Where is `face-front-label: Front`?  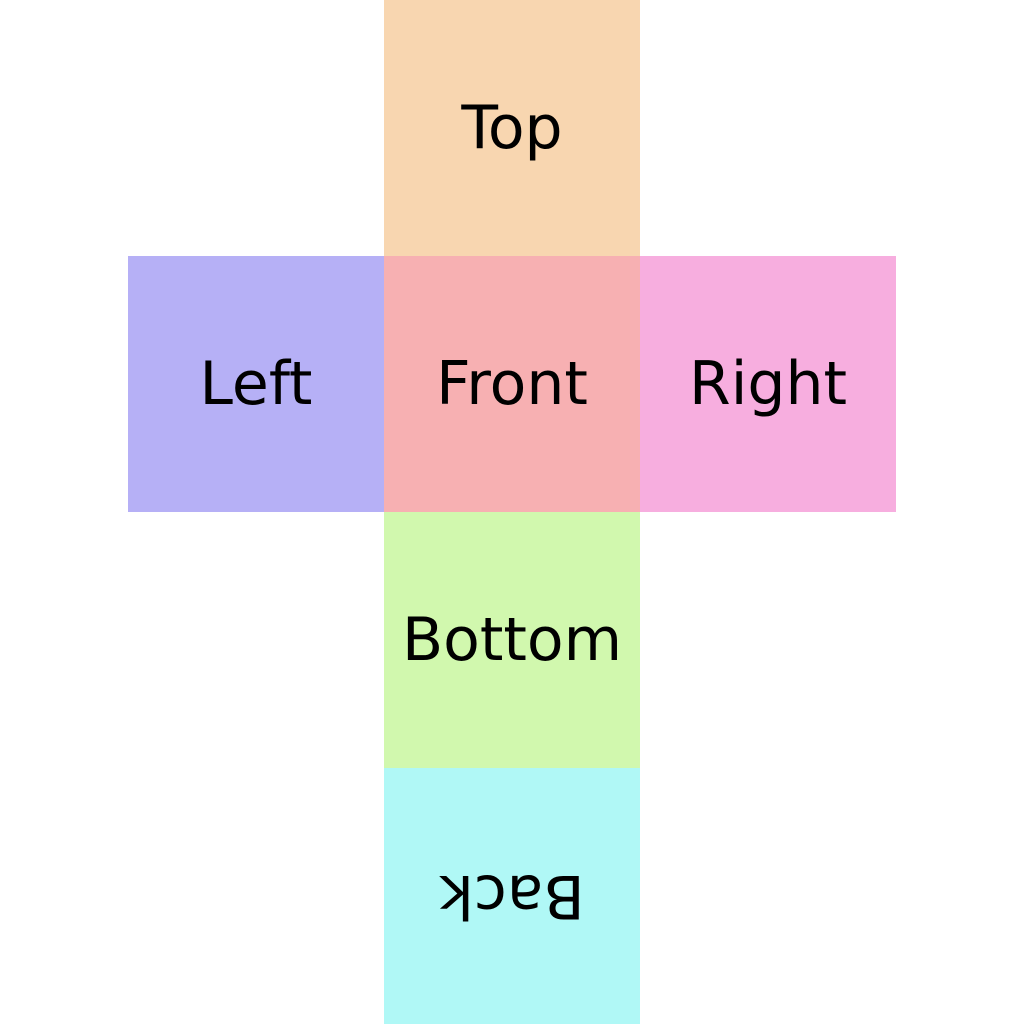 face-front-label: Front is located at coordinates (512, 384).